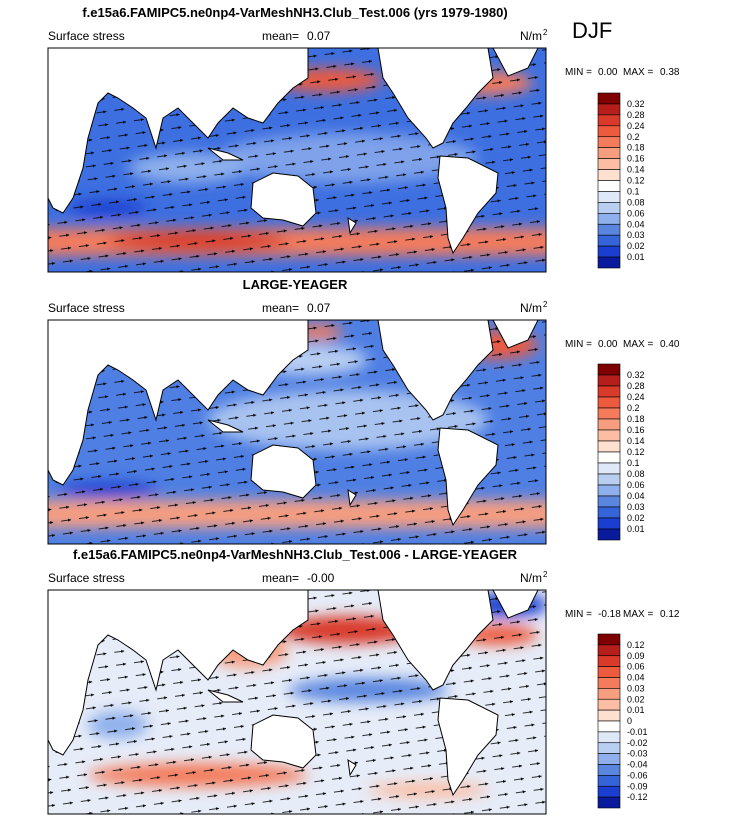 The width and height of the screenshot is (733, 824). Describe the element at coordinates (636, 452) in the screenshot. I see `colorbar-label: 0.12` at that location.